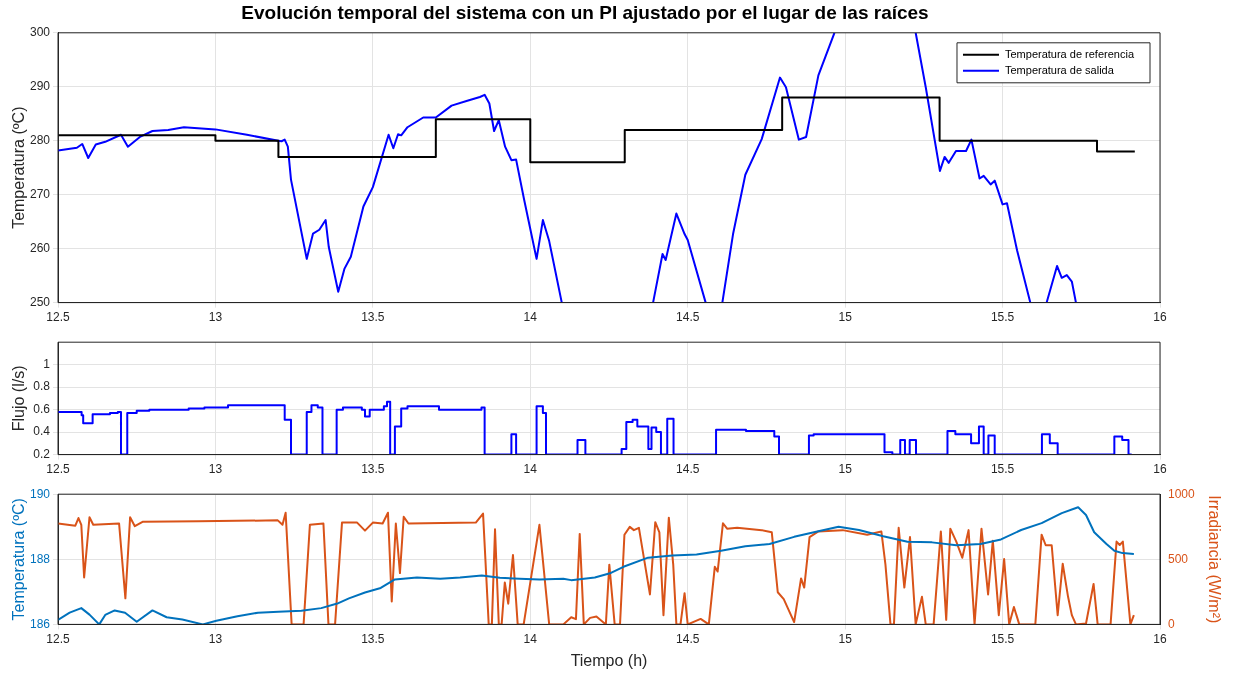 This screenshot has height=675, width=1233. Describe the element at coordinates (1214, 559) in the screenshot. I see `y2-axis-title: Irradiancia (W/m²)` at that location.